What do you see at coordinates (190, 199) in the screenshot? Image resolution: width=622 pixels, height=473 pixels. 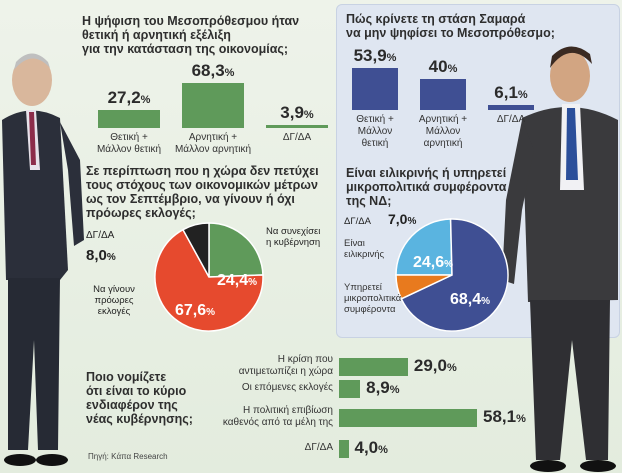 I see `q3-title-line: ως τον Σεπτέμβριο, να γίνουν ή όχι` at bounding box center [190, 199].